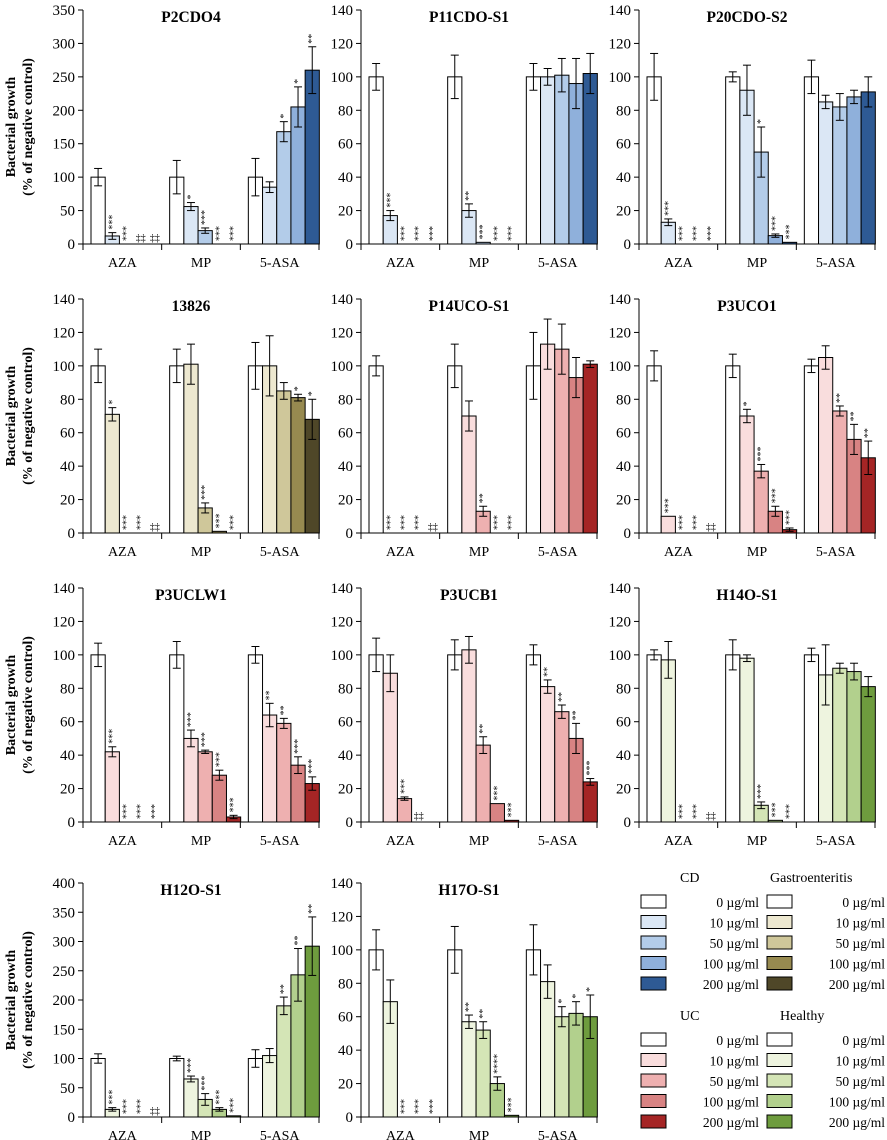  What do you see at coordinates (861, 923) in the screenshot?
I see `legend-label-gastroenteritis-1: 10 µg/ml` at bounding box center [861, 923].